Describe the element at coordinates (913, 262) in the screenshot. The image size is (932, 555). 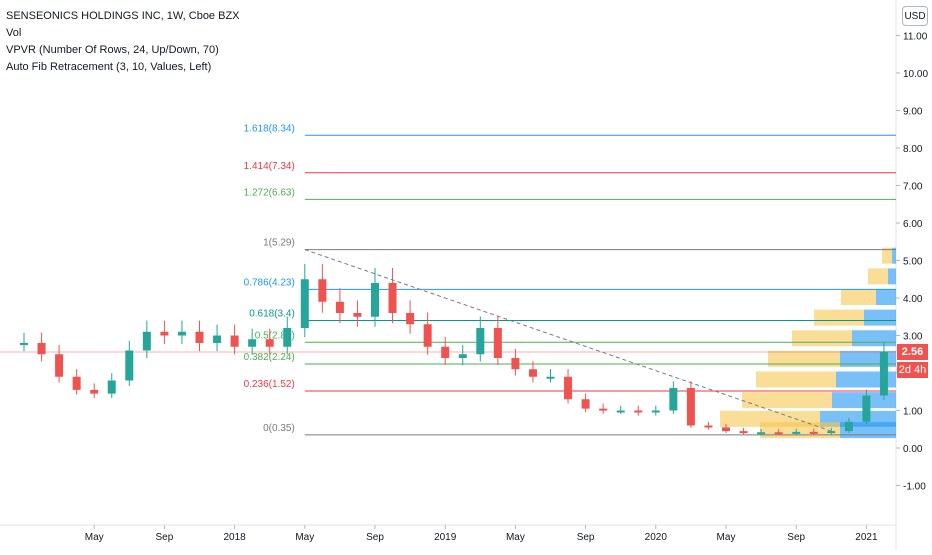
I see `y-tick-label: 5.00` at that location.